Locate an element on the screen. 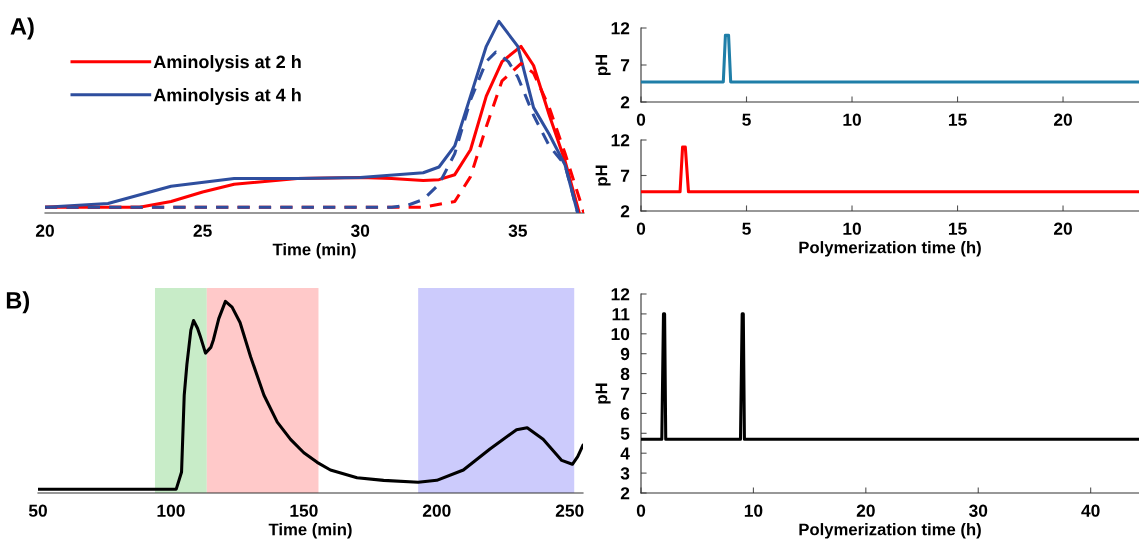 This screenshot has width=1139, height=558. text: A) is located at coordinates (22, 28).